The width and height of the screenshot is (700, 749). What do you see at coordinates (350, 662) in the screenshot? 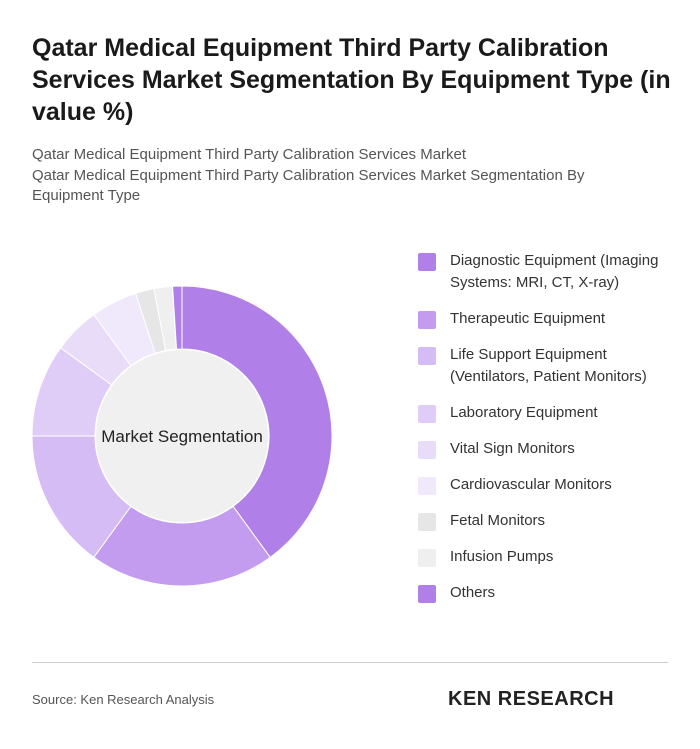
I see `divider` at bounding box center [350, 662].